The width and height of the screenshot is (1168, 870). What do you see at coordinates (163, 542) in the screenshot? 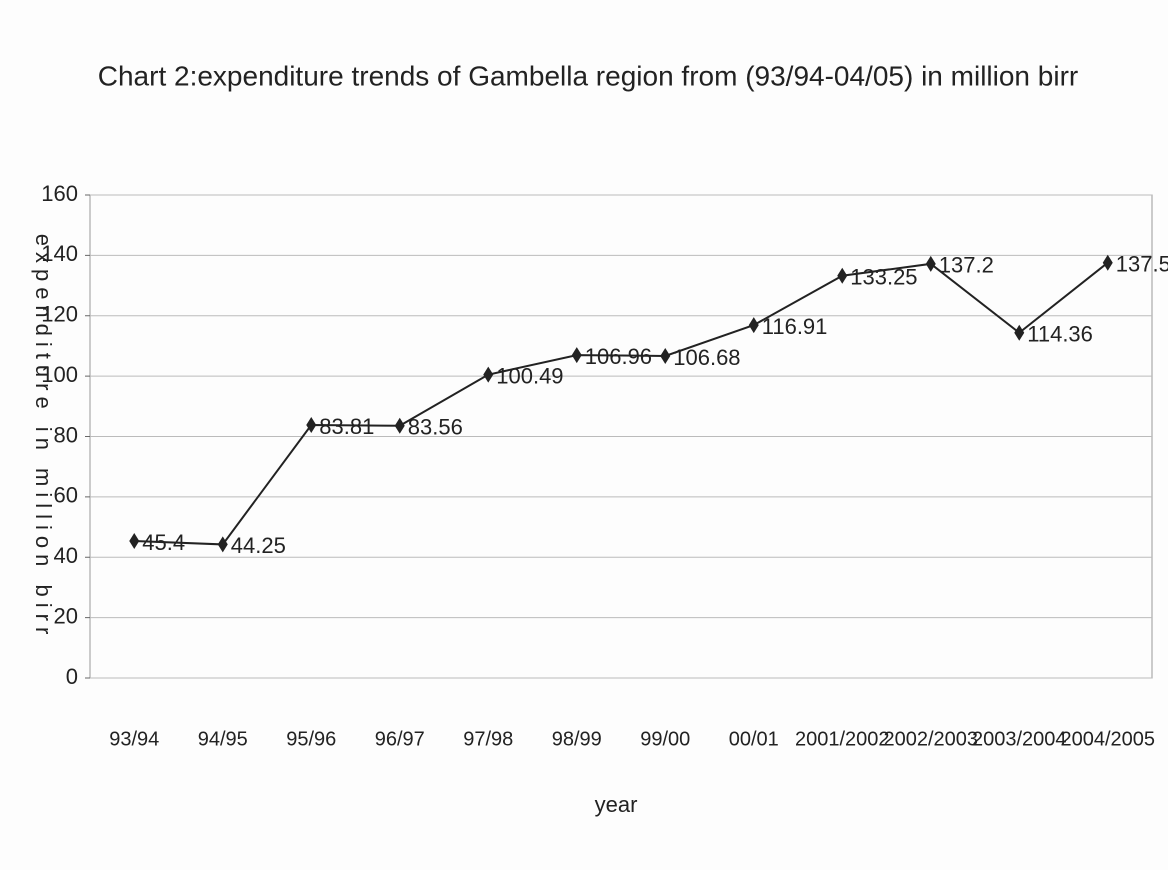
I see `data-label: 45.4` at bounding box center [163, 542].